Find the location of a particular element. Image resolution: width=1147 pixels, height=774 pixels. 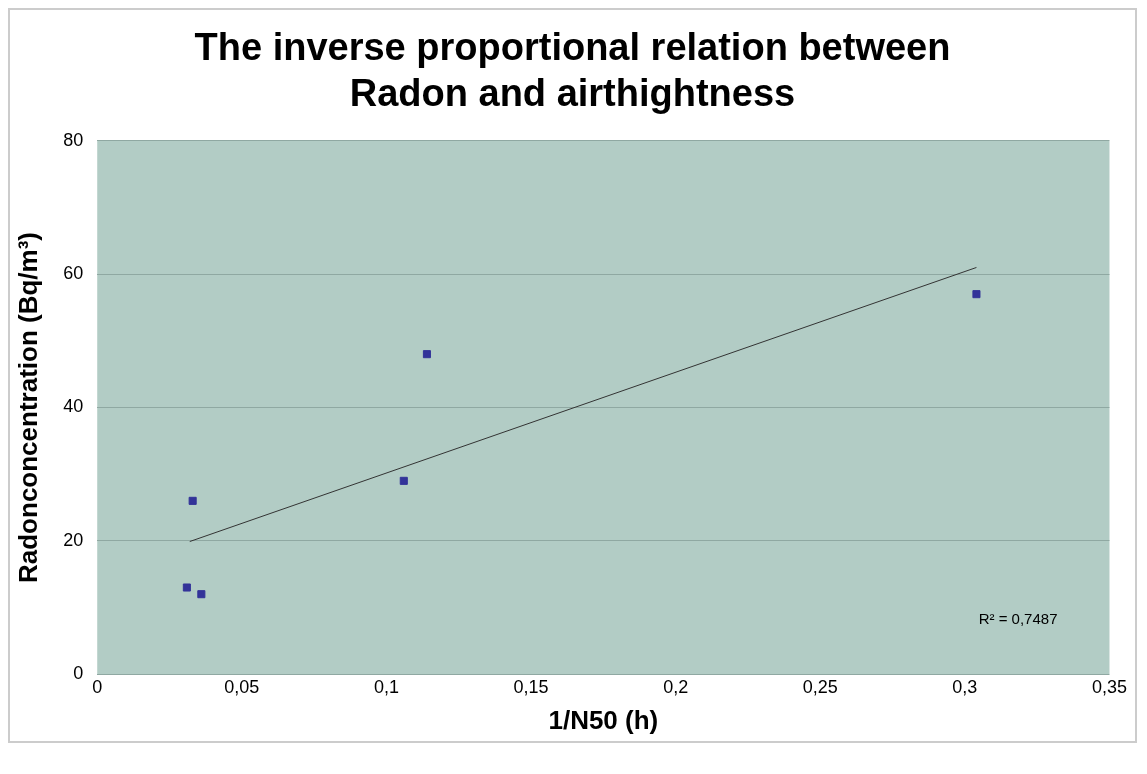

x-tick-label: 0,2 is located at coordinates (676, 686).